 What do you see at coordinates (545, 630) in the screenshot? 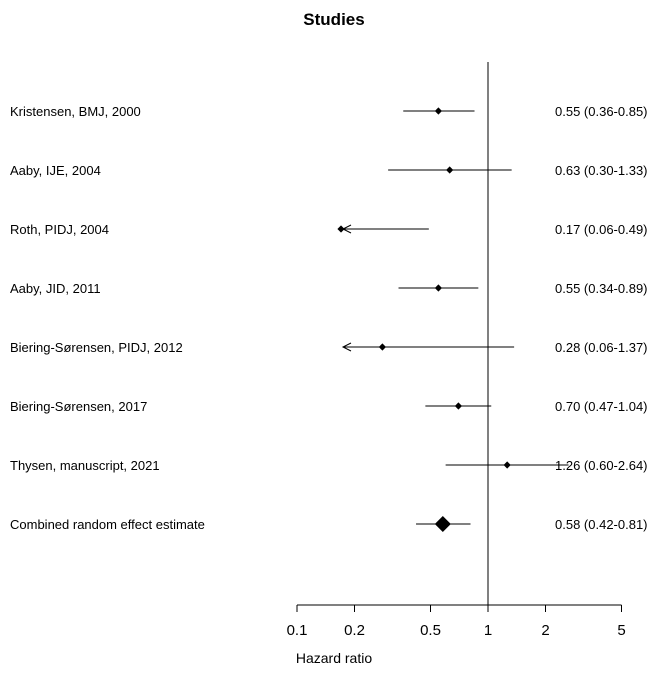
I see `x-tick-label: 2` at bounding box center [545, 630].